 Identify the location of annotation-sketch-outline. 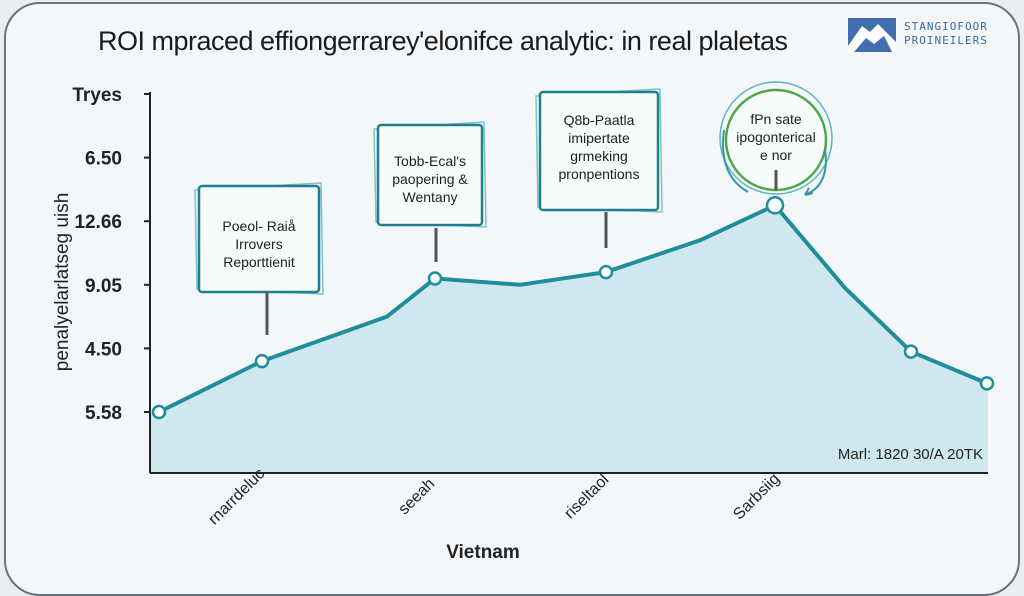
(776, 138).